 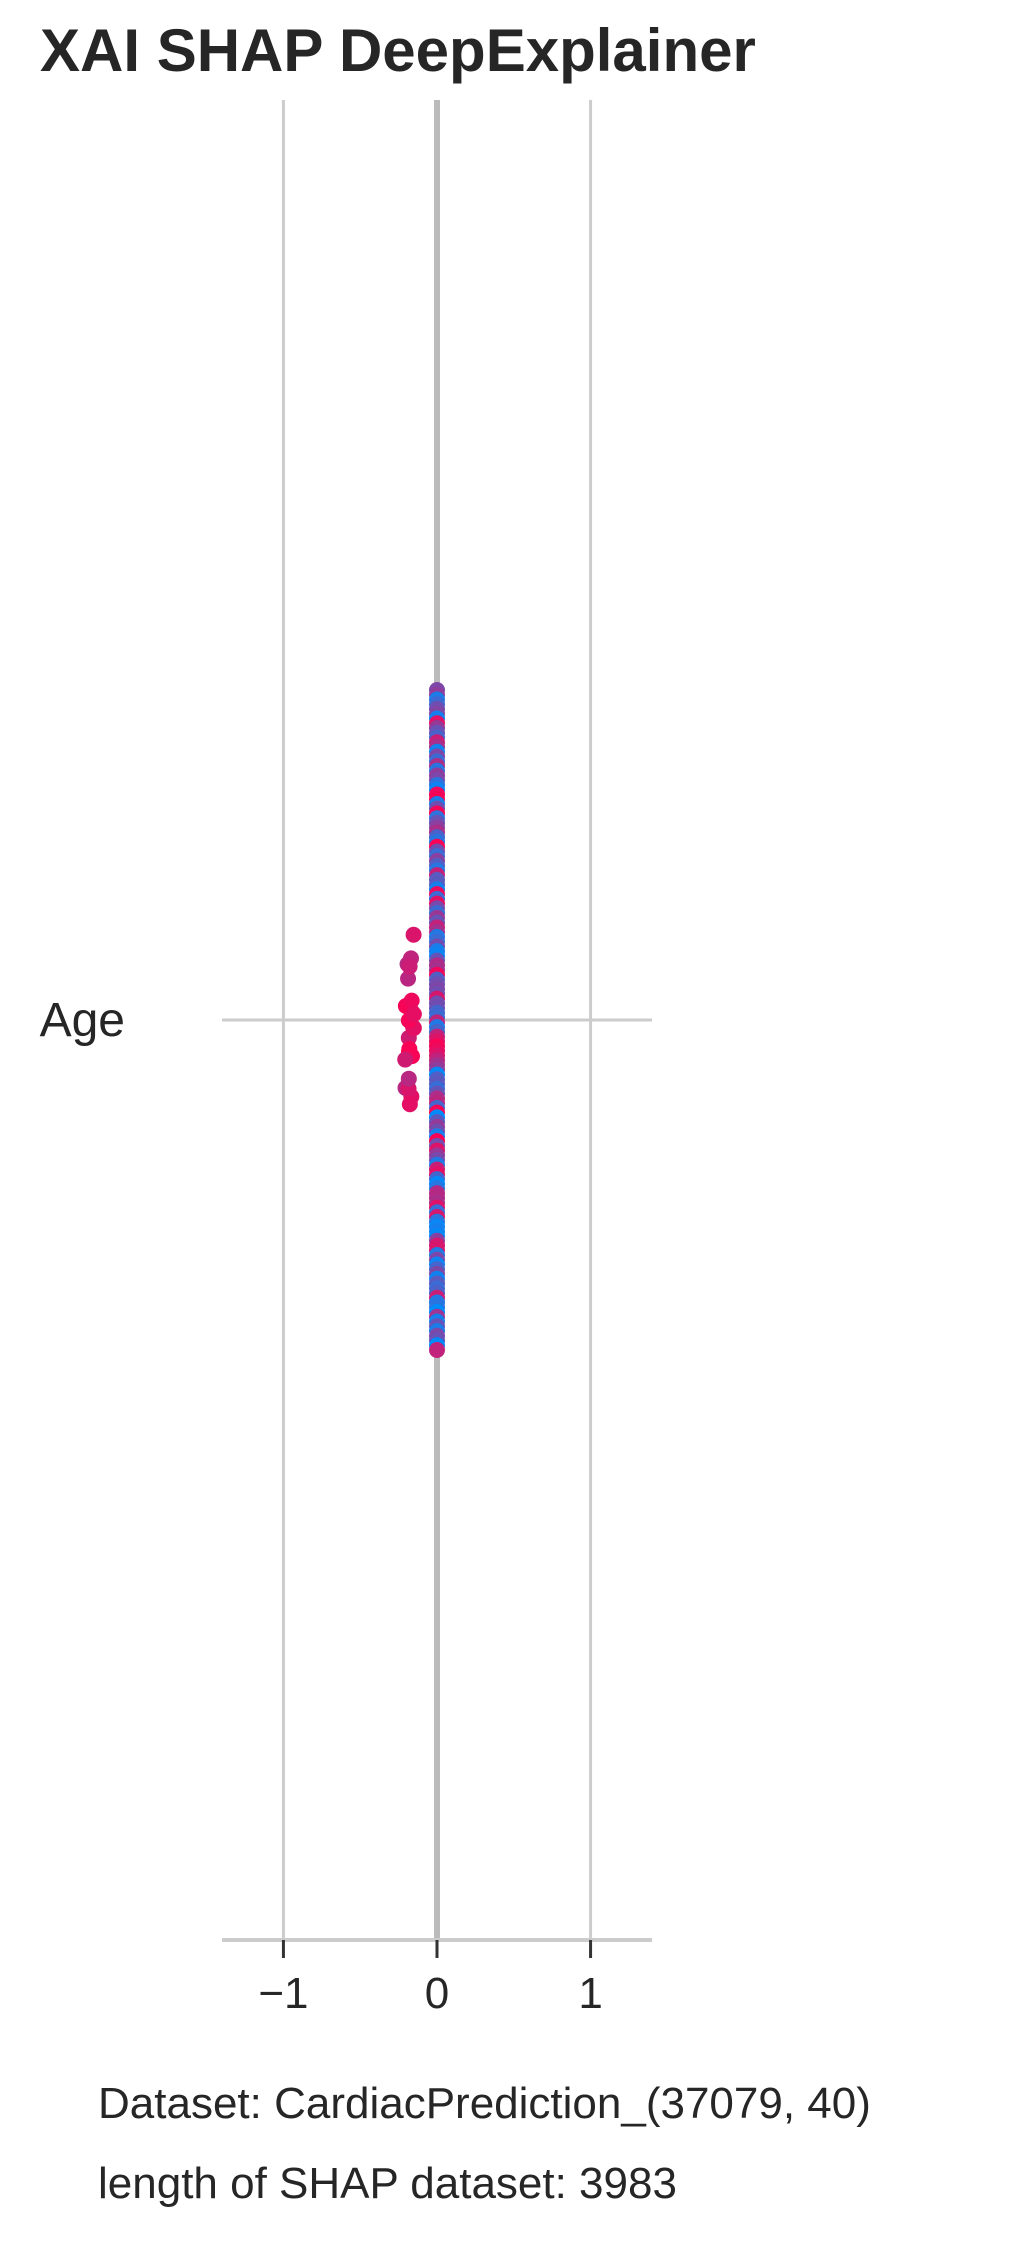 What do you see at coordinates (283, 1993) in the screenshot?
I see `x-tick-label-0: −1` at bounding box center [283, 1993].